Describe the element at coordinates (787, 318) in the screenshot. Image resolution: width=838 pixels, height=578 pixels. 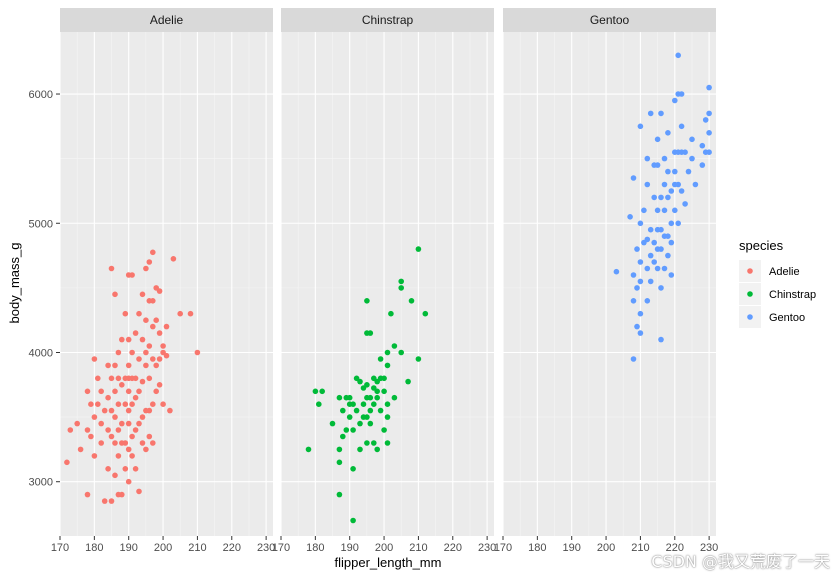
I see `legend-label: Gentoo` at that location.